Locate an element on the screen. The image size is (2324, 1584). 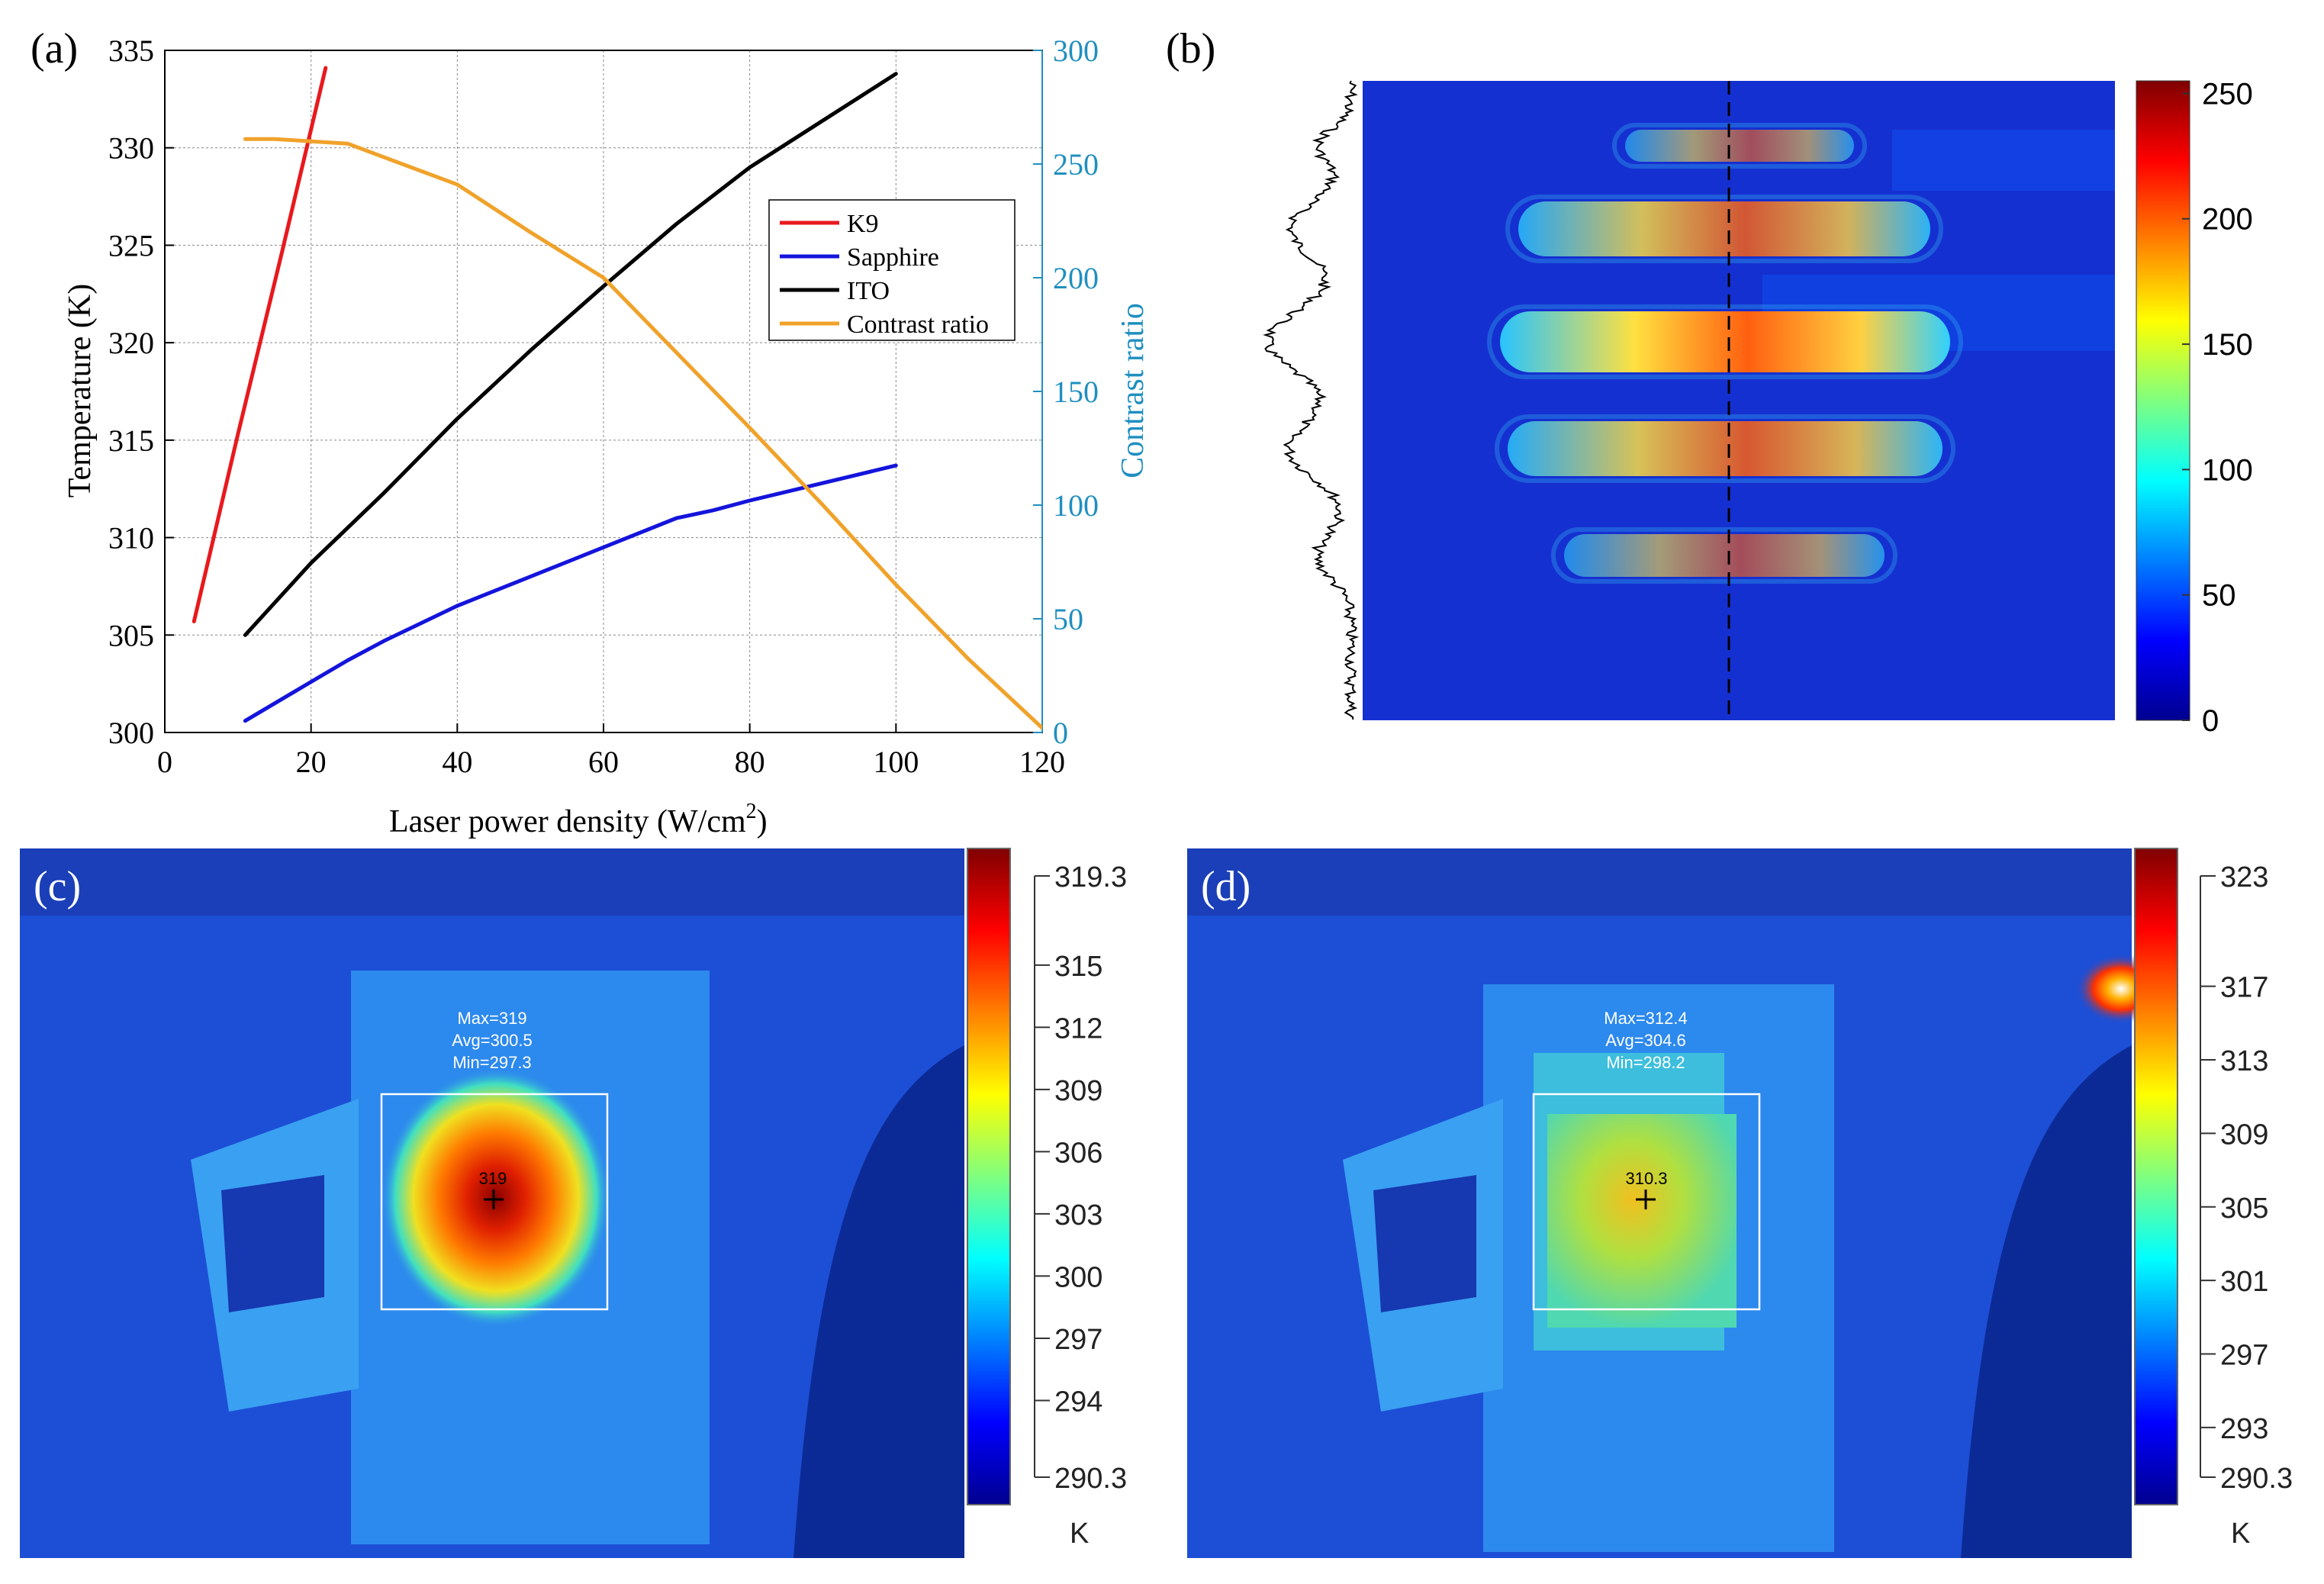
y-tick-label: 305 is located at coordinates (131, 635).